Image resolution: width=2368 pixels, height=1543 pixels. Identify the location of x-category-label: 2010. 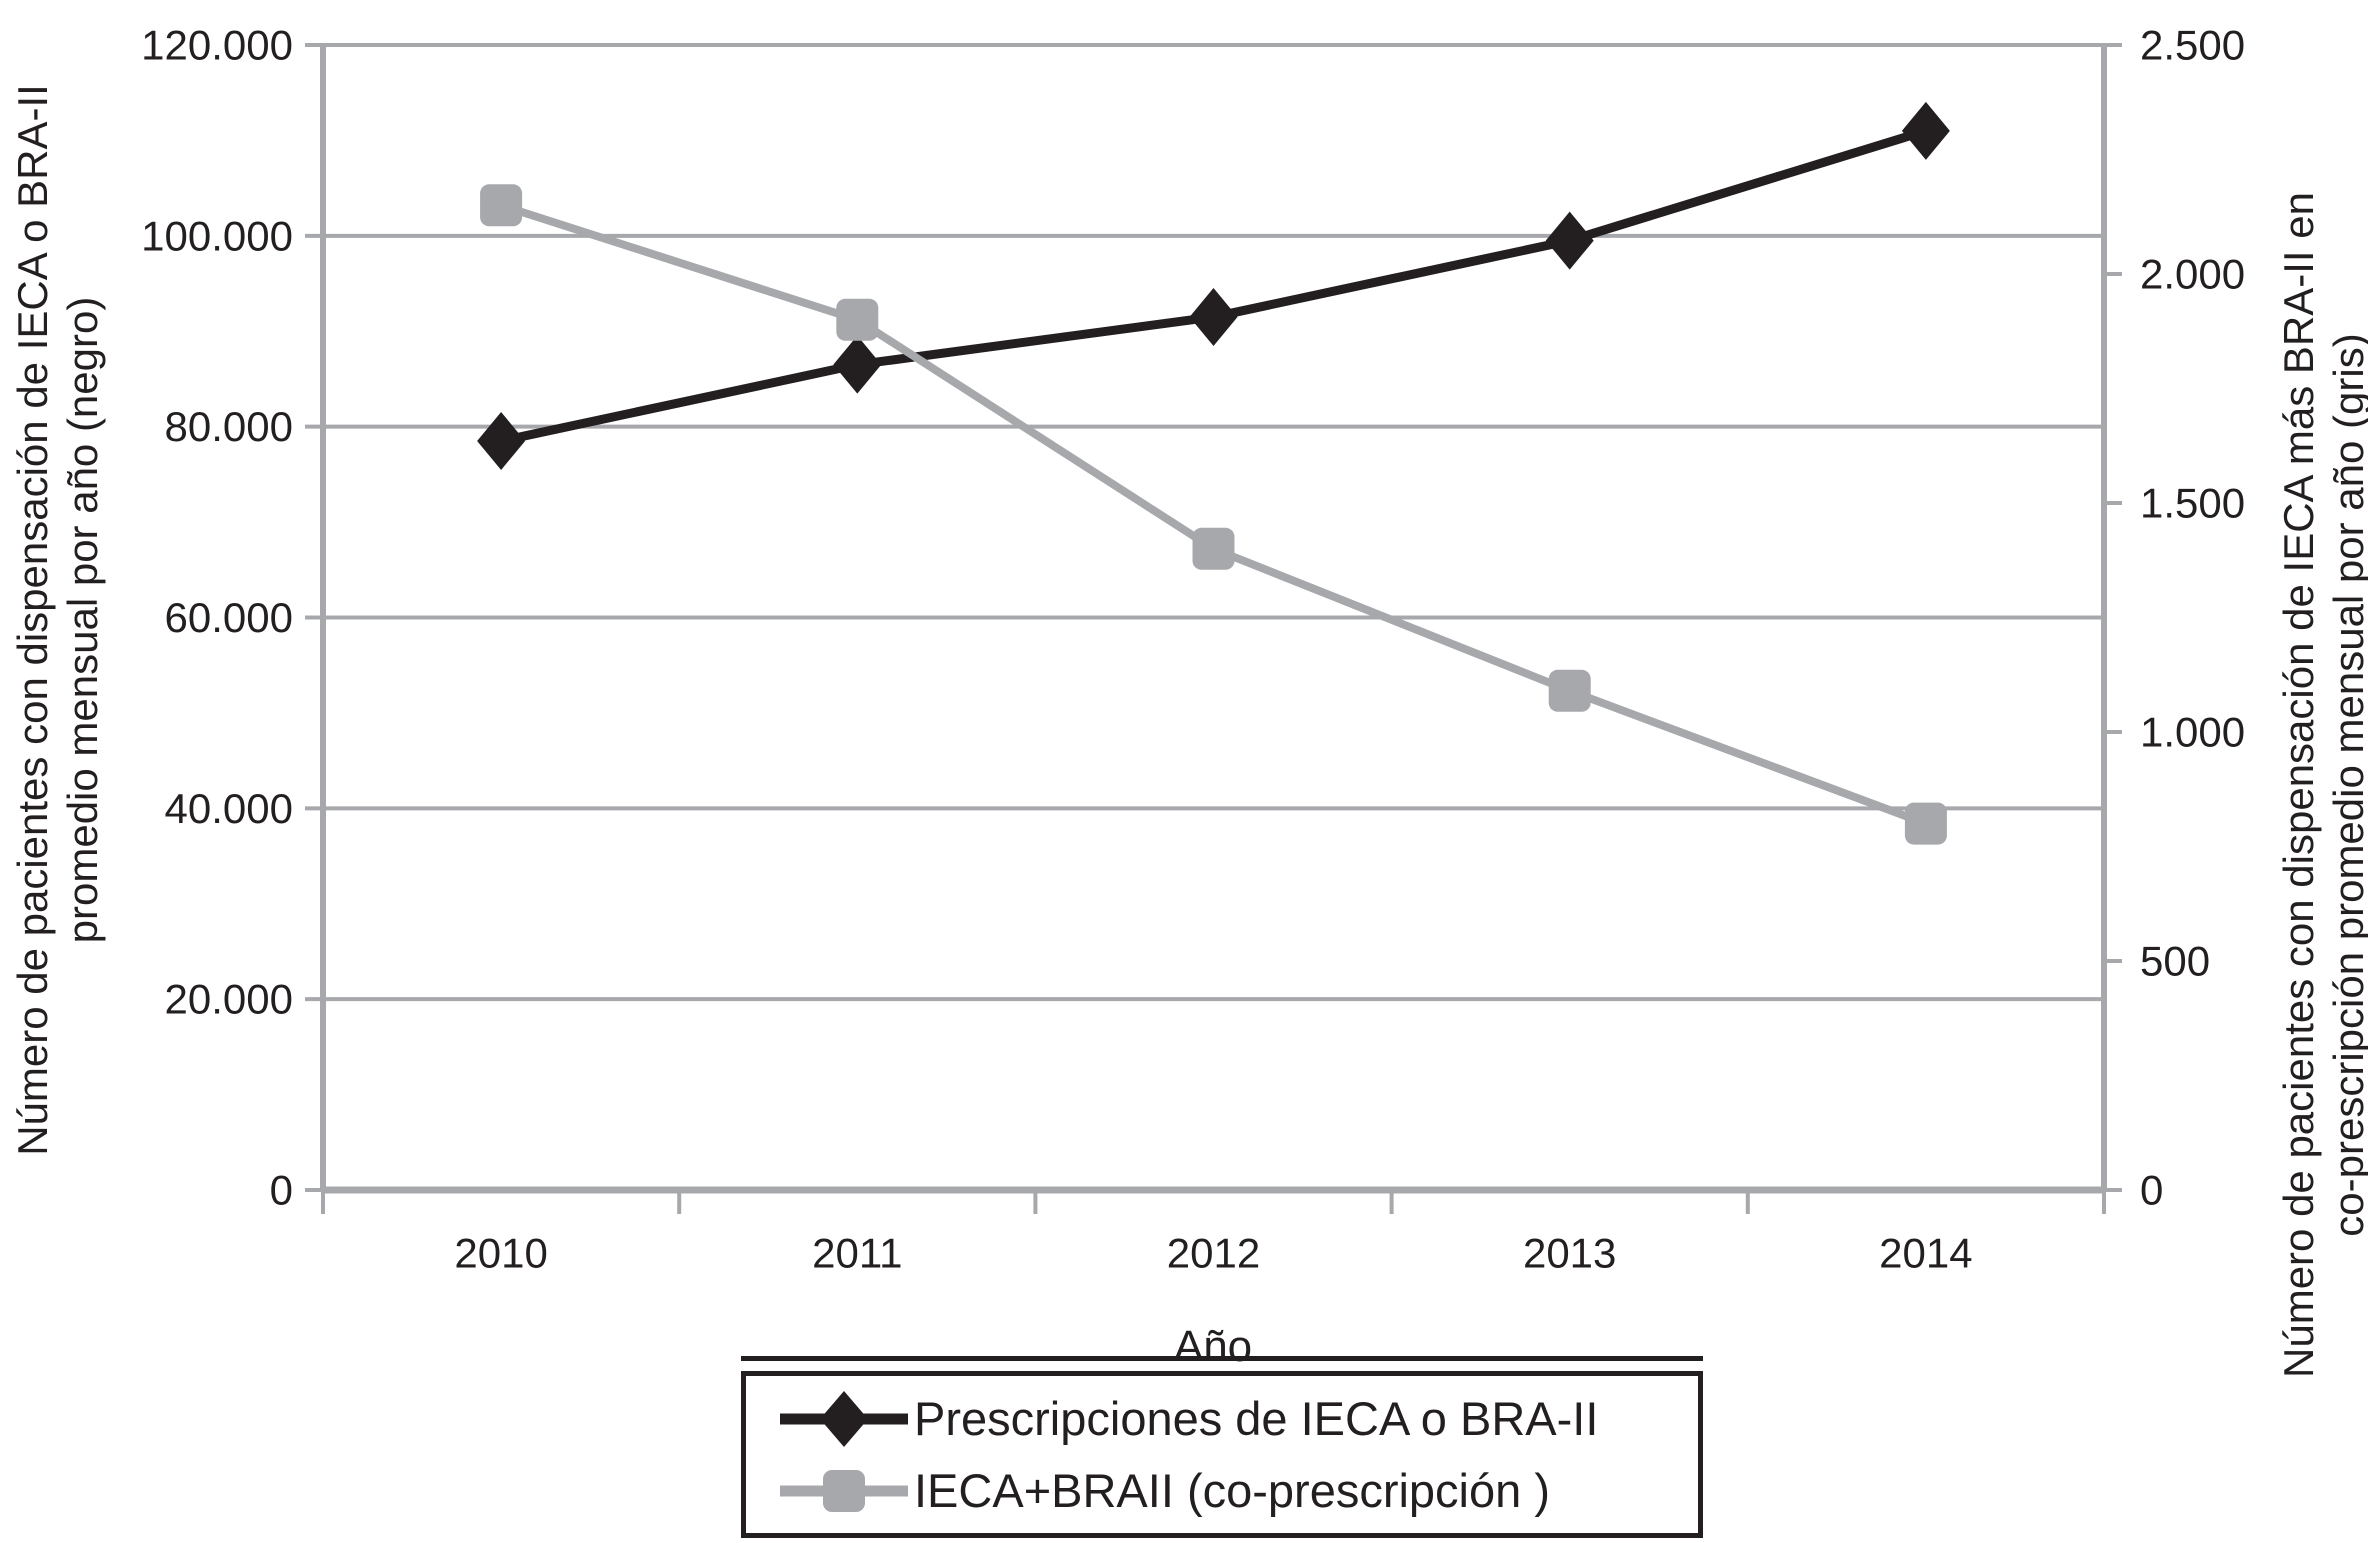
(500, 1253).